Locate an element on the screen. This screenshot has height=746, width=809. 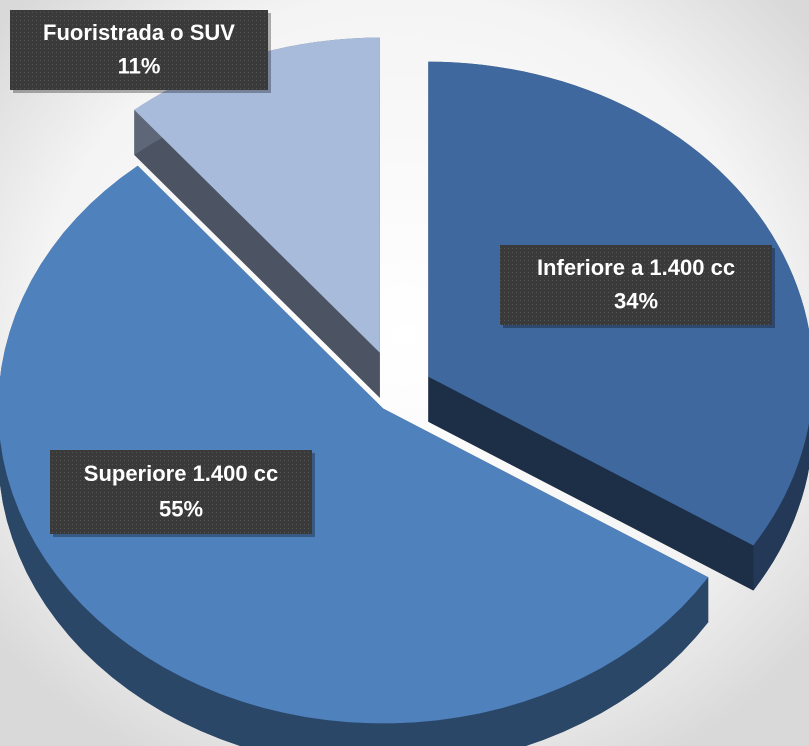
category-label: Superiore 1.400 cc is located at coordinates (181, 473).